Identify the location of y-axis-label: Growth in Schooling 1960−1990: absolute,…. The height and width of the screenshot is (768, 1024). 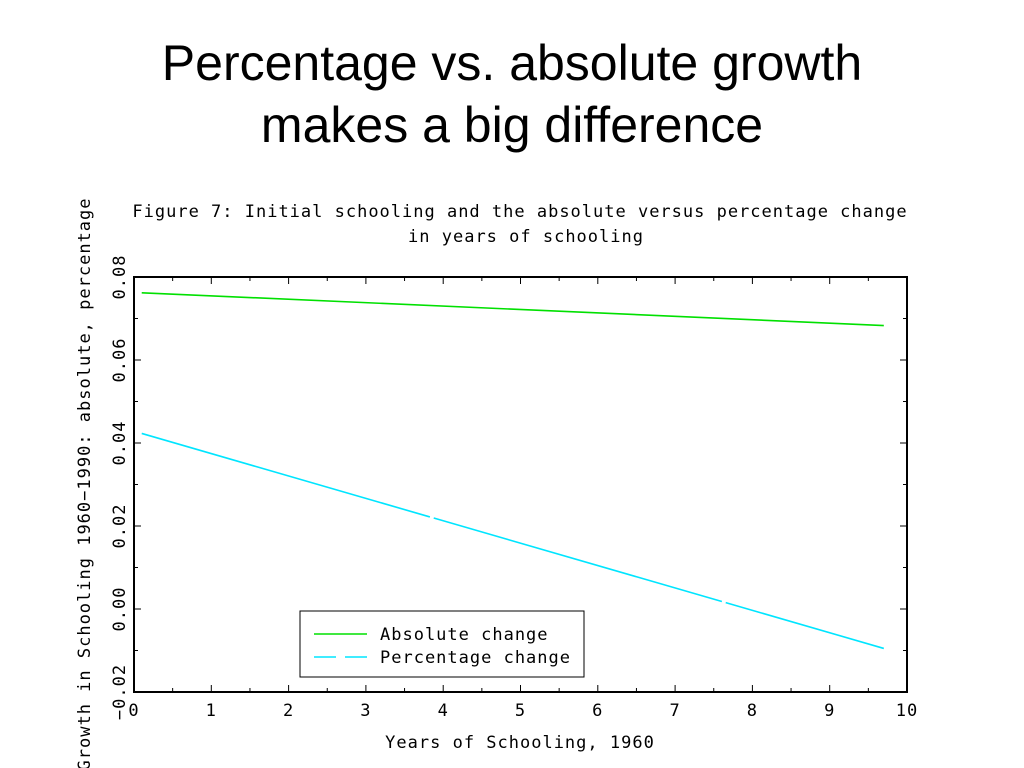
(85, 483).